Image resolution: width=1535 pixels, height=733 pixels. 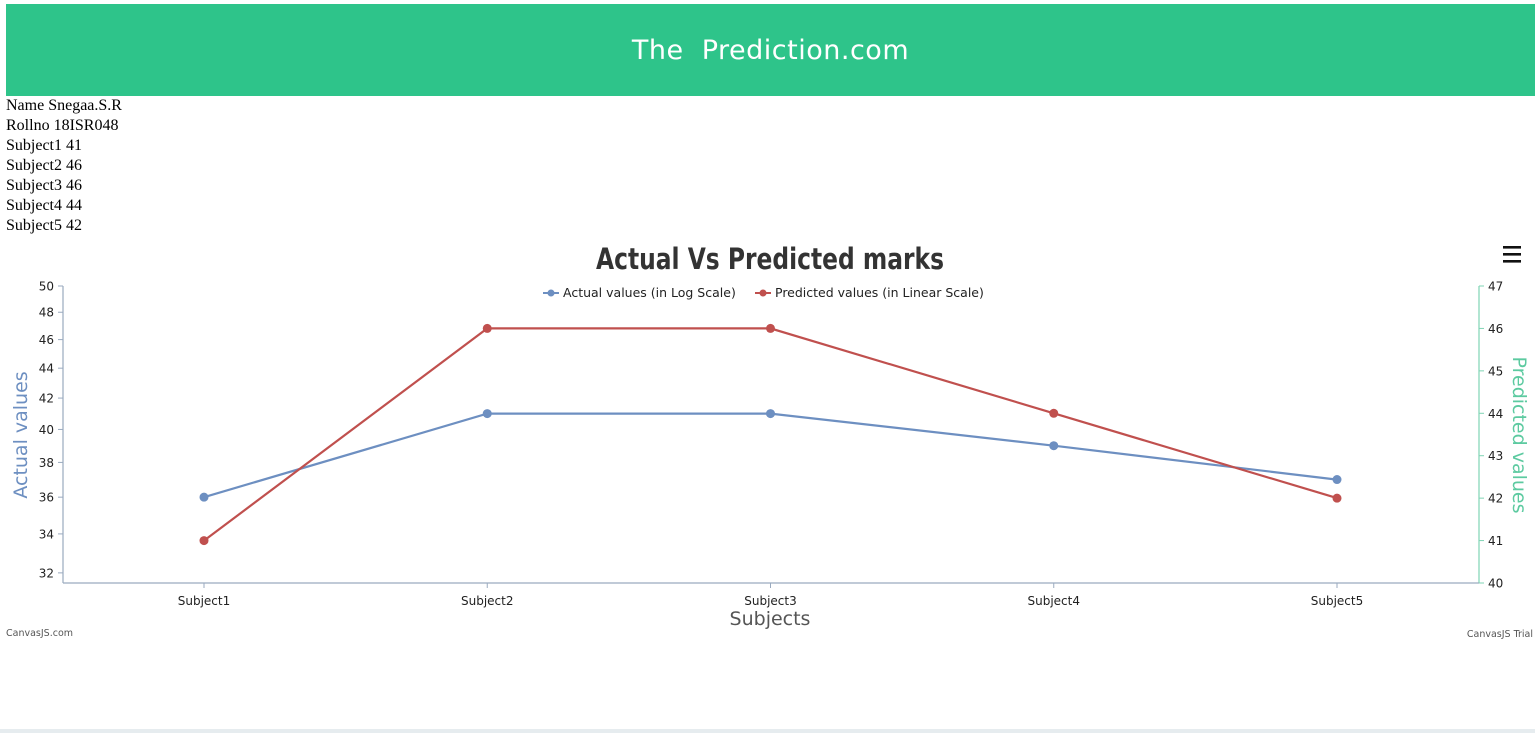 I want to click on site-title: The Prediction.com, so click(x=770, y=50).